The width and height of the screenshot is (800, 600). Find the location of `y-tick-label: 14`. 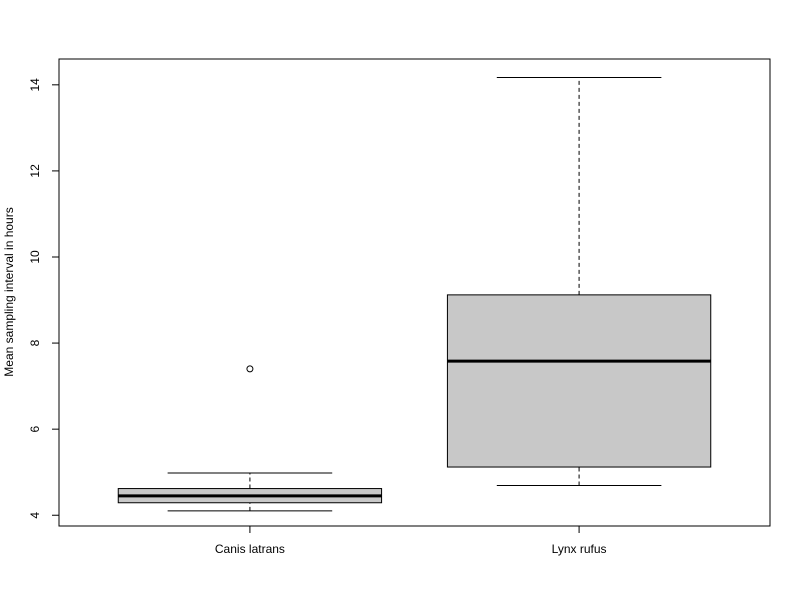

y-tick-label: 14 is located at coordinates (35, 85).